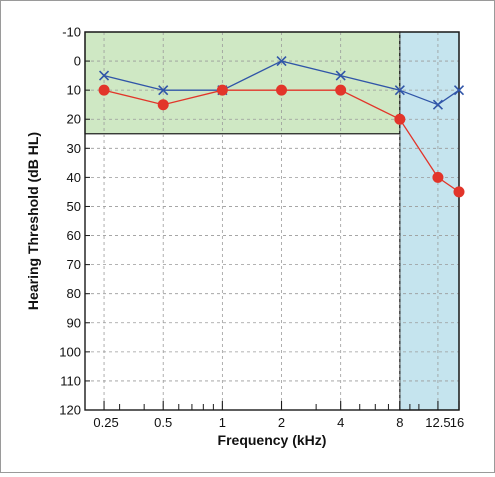 This screenshot has width=495, height=477. Describe the element at coordinates (281, 422) in the screenshot. I see `x-tick-label: 2` at that location.